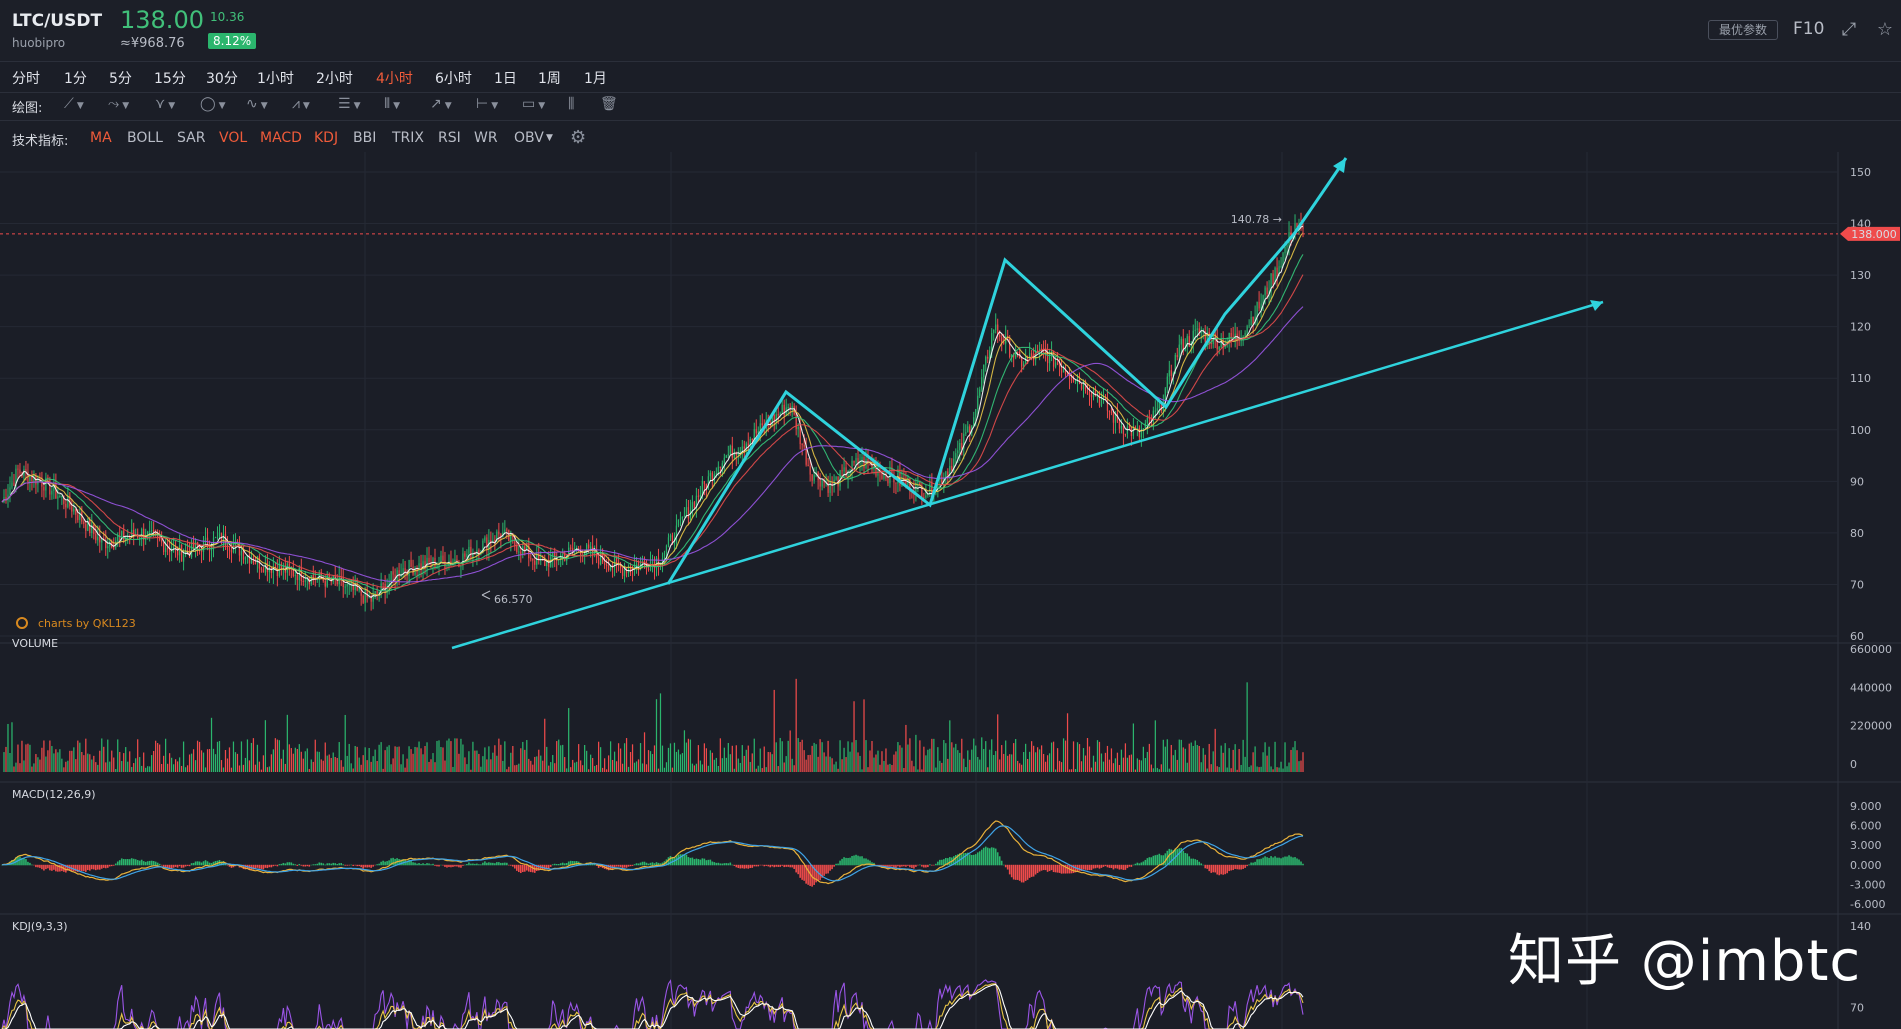 The width and height of the screenshot is (1901, 1029). What do you see at coordinates (1743, 30) in the screenshot?
I see `optimal-params-button: 最优参数` at bounding box center [1743, 30].